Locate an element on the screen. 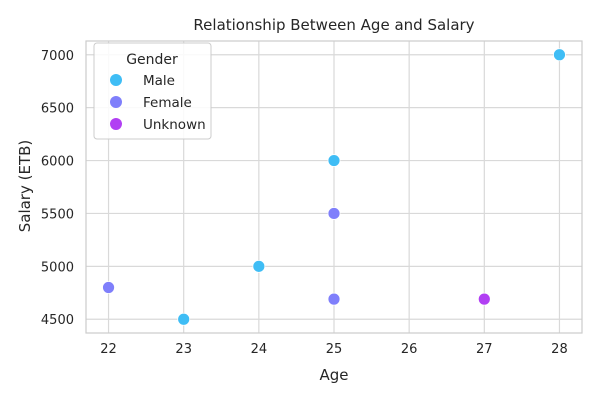  legend: Gender Male Female Unknown is located at coordinates (152, 91).